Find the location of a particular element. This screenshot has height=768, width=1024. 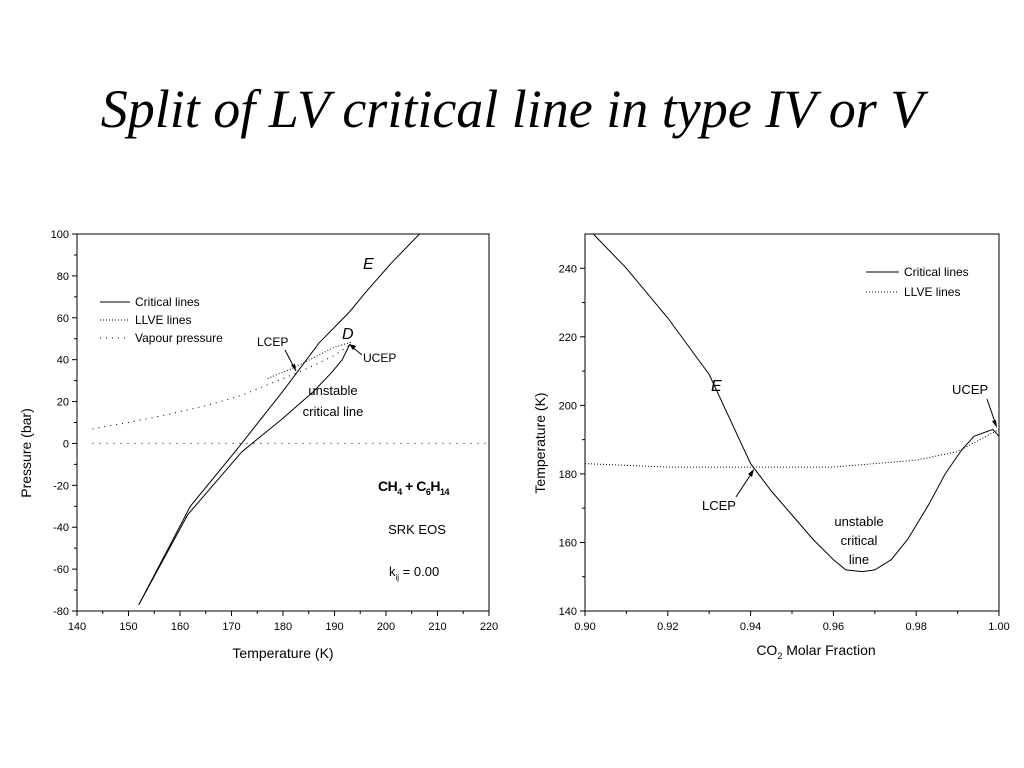

system-h-sub: 14 is located at coordinates (445, 492).